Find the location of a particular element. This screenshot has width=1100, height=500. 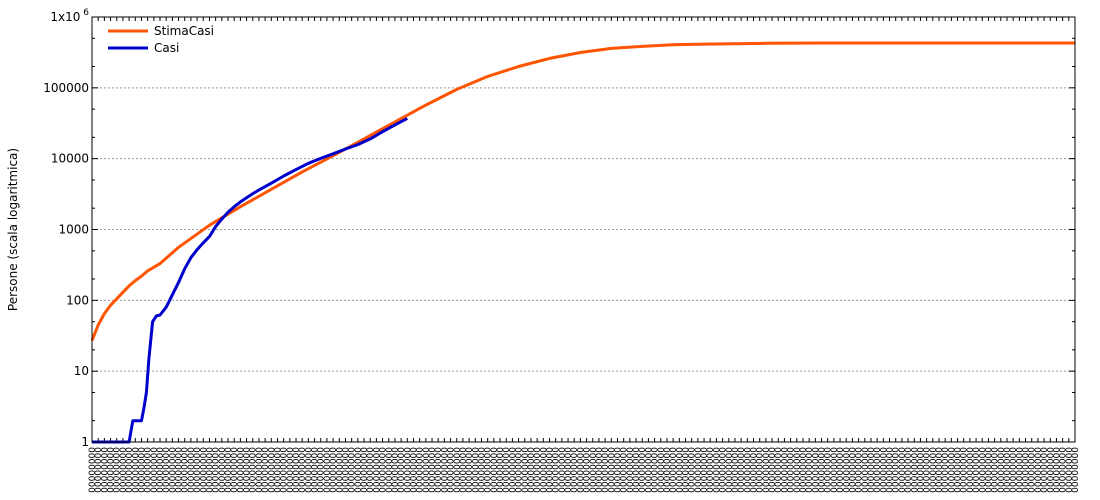

legend-label: Casi is located at coordinates (166, 48).